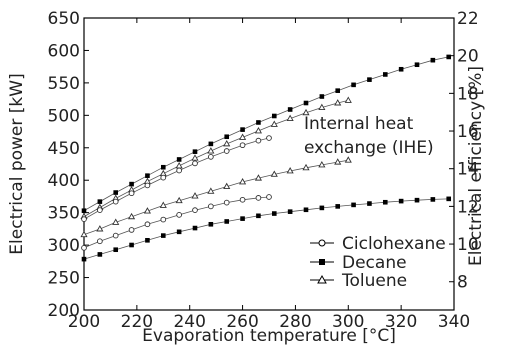  I want to click on y-tick-label-7: 550, so click(64, 84).